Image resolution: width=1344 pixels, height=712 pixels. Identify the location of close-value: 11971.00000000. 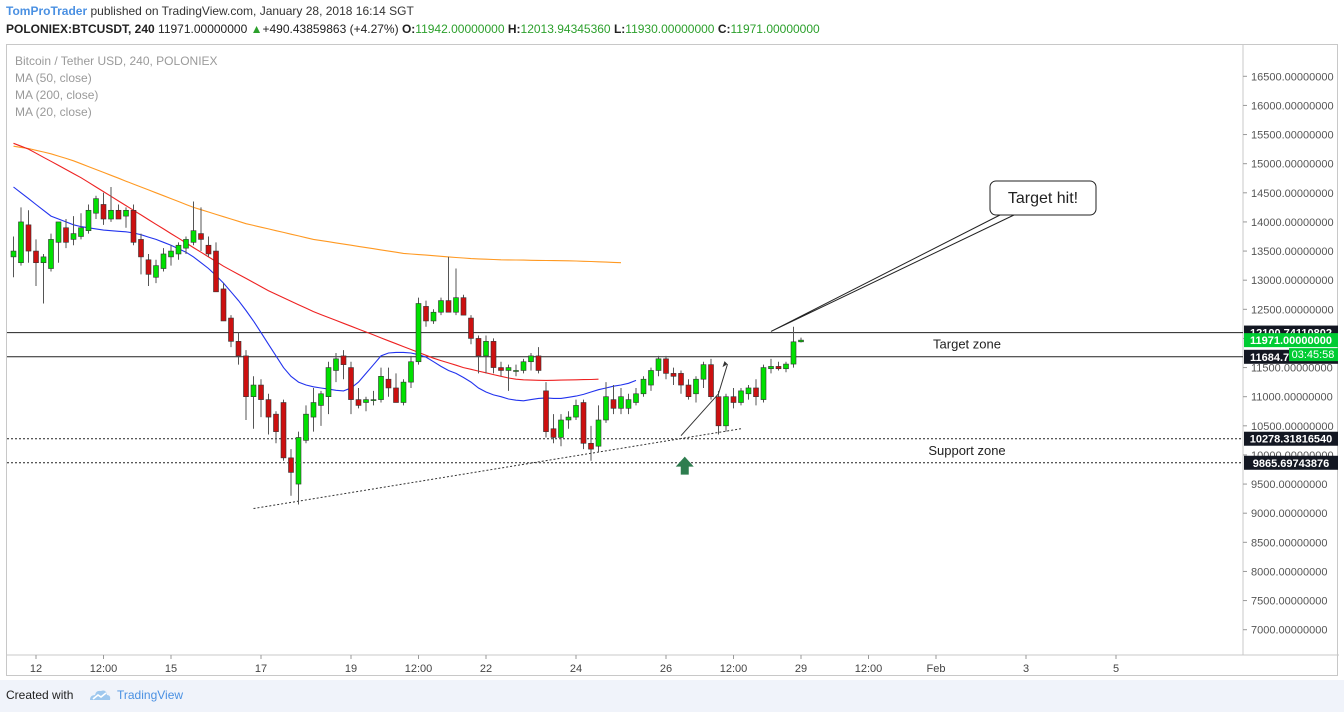
(775, 29).